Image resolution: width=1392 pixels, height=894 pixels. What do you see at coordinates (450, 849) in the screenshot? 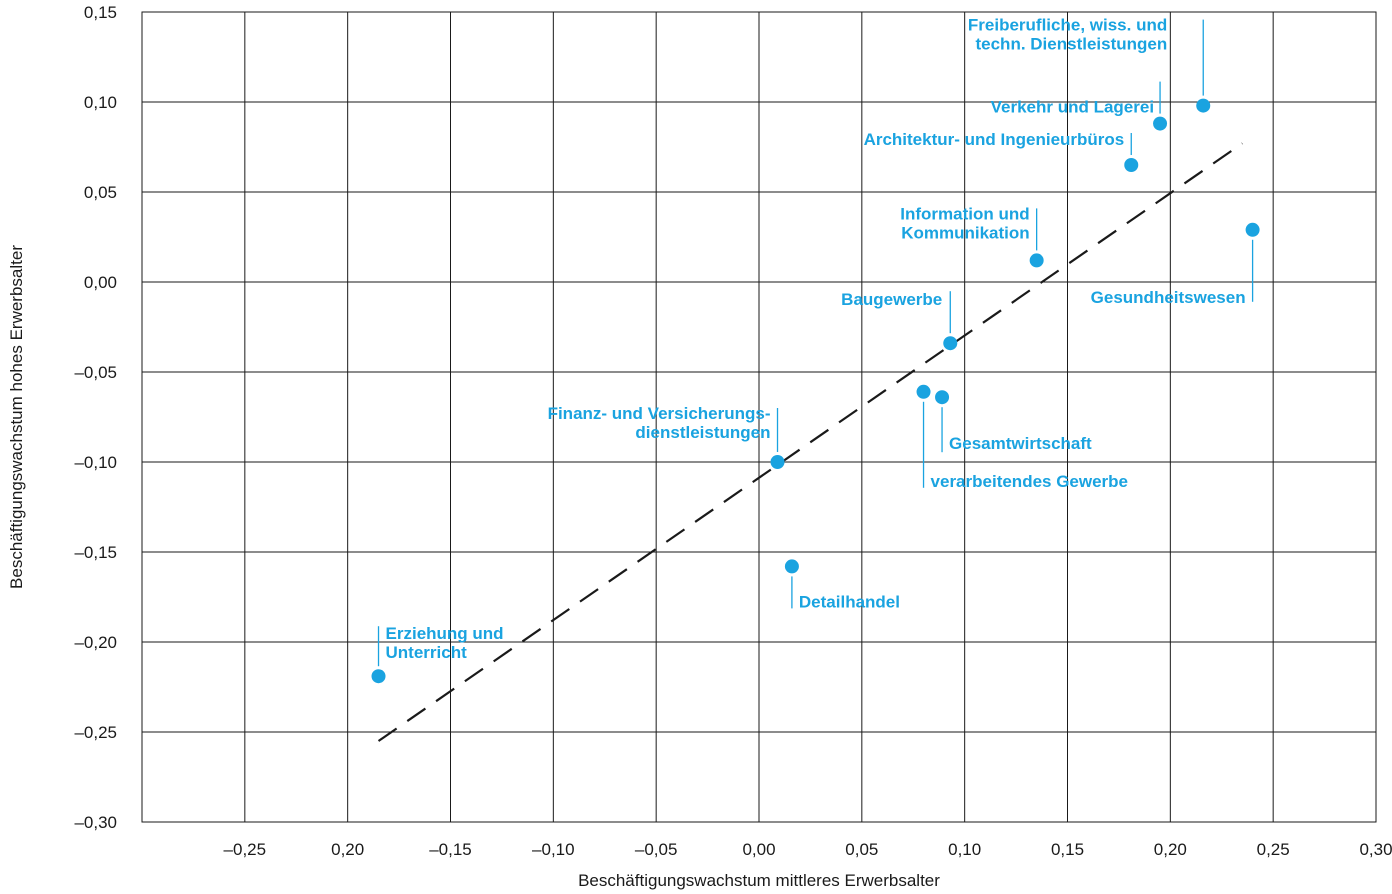
I see `x-tick-label: –0,15` at bounding box center [450, 849].